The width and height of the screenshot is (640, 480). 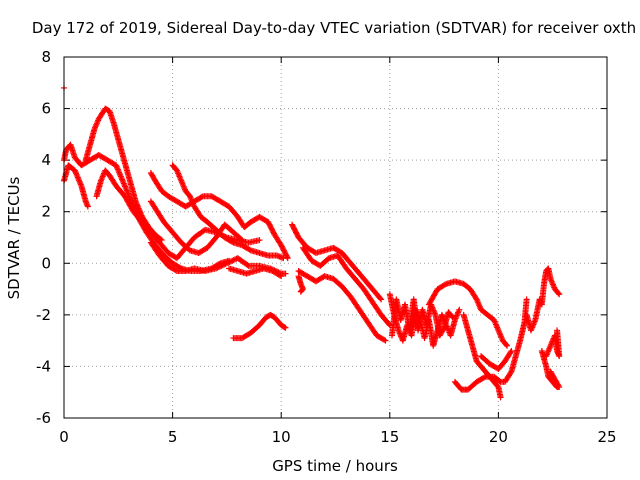 What do you see at coordinates (173, 437) in the screenshot?
I see `x-tick-label: 5` at bounding box center [173, 437].